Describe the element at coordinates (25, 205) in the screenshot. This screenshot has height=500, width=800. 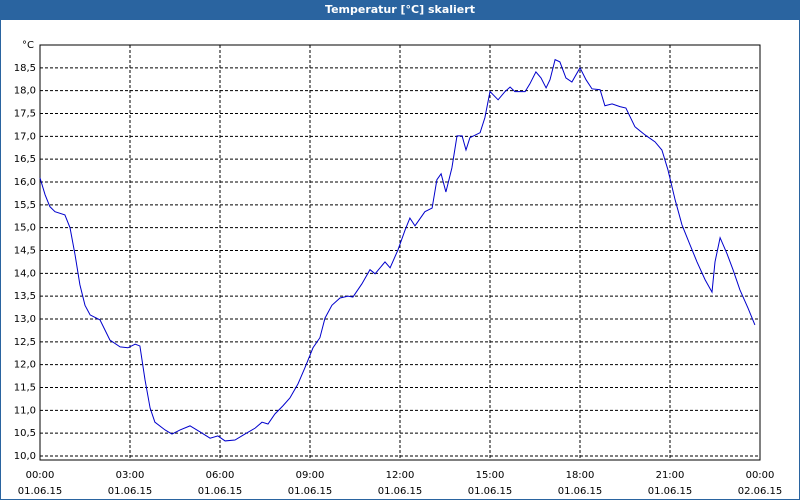
I see `y-tick-label: 15,5` at that location.